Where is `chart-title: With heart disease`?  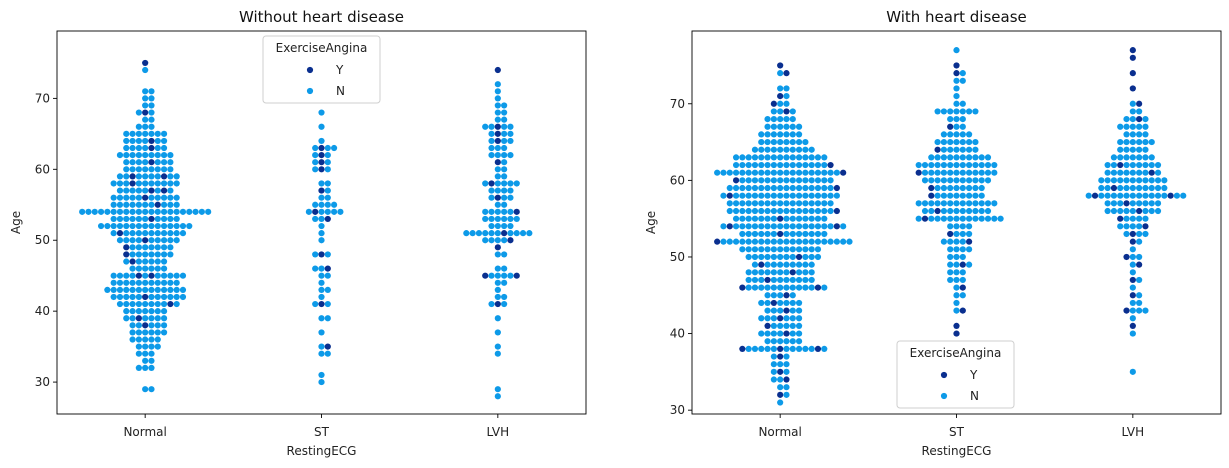 chart-title: With heart disease is located at coordinates (956, 17).